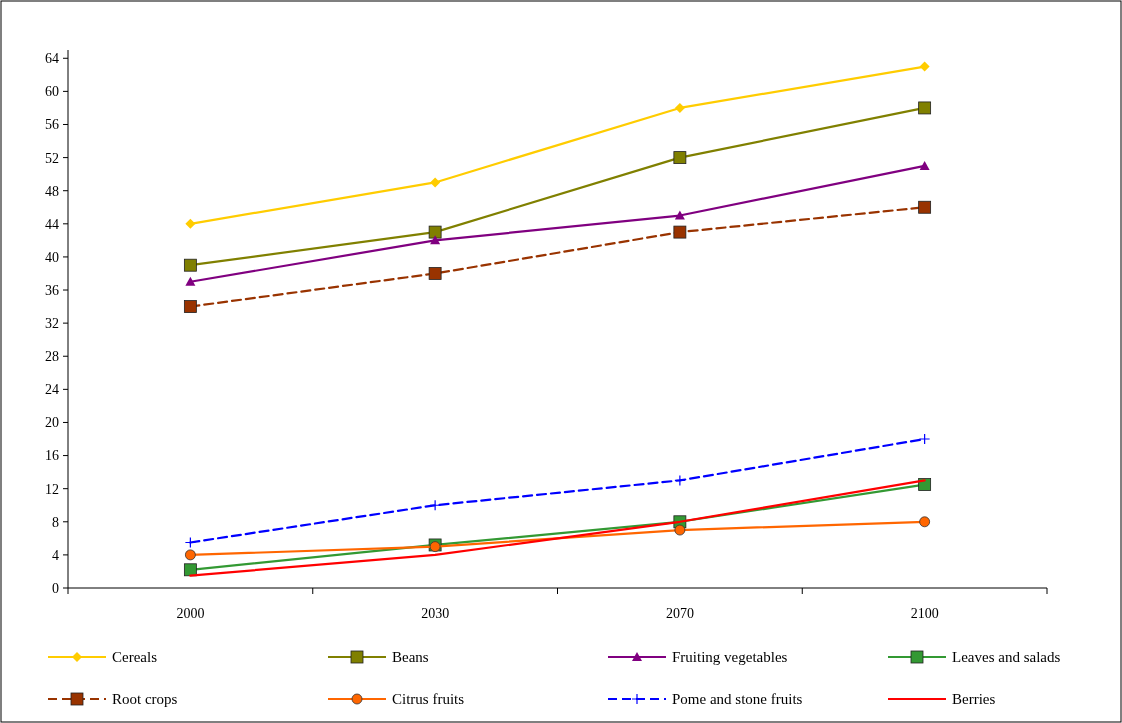 The width and height of the screenshot is (1122, 723). What do you see at coordinates (52, 224) in the screenshot?
I see `y-tick-label: 44` at bounding box center [52, 224].